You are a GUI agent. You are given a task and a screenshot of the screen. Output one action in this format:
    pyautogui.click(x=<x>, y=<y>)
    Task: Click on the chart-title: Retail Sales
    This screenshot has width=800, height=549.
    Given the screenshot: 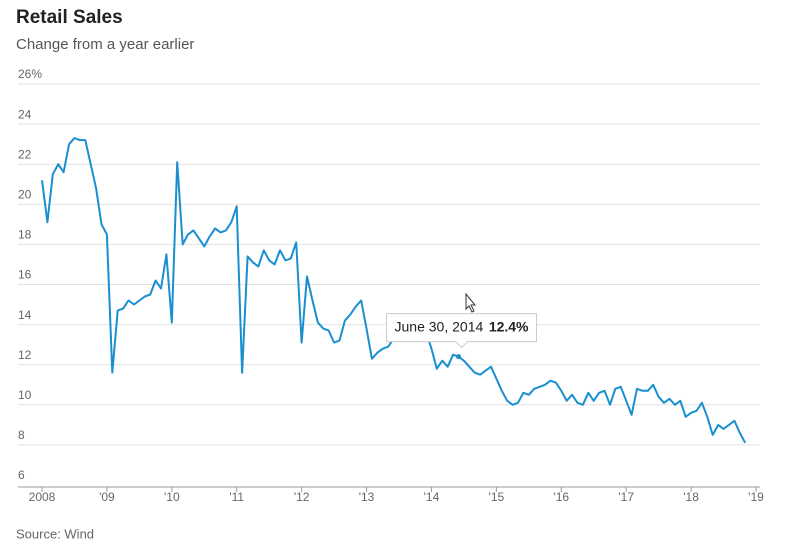 What is the action you would take?
    pyautogui.click(x=69, y=17)
    